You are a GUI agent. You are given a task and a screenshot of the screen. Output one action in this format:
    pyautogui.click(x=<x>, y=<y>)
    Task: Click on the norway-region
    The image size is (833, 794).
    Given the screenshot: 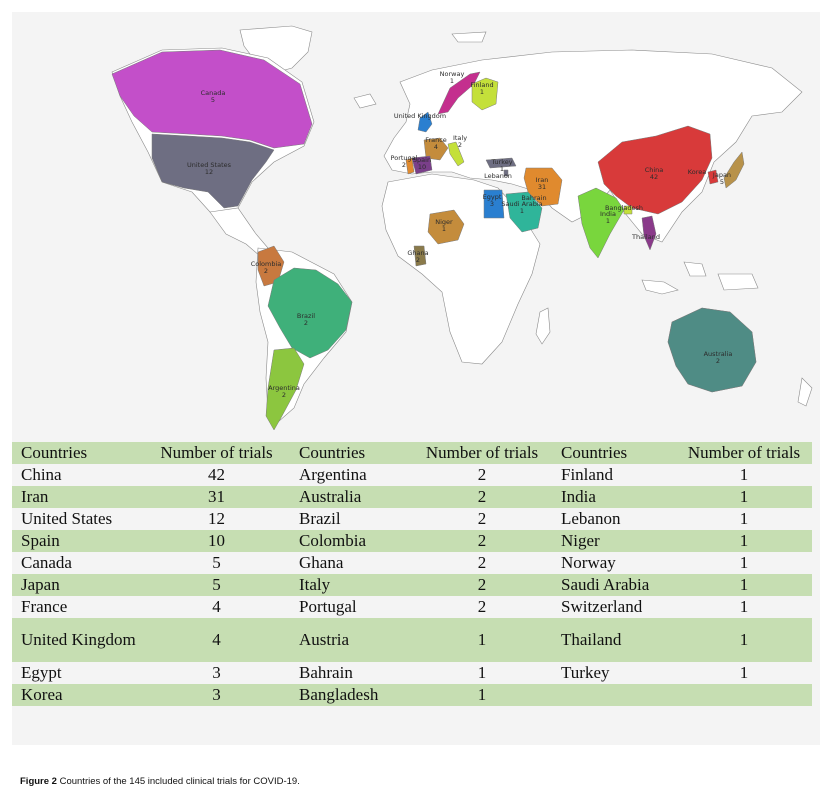 What is the action you would take?
    pyautogui.click(x=459, y=93)
    